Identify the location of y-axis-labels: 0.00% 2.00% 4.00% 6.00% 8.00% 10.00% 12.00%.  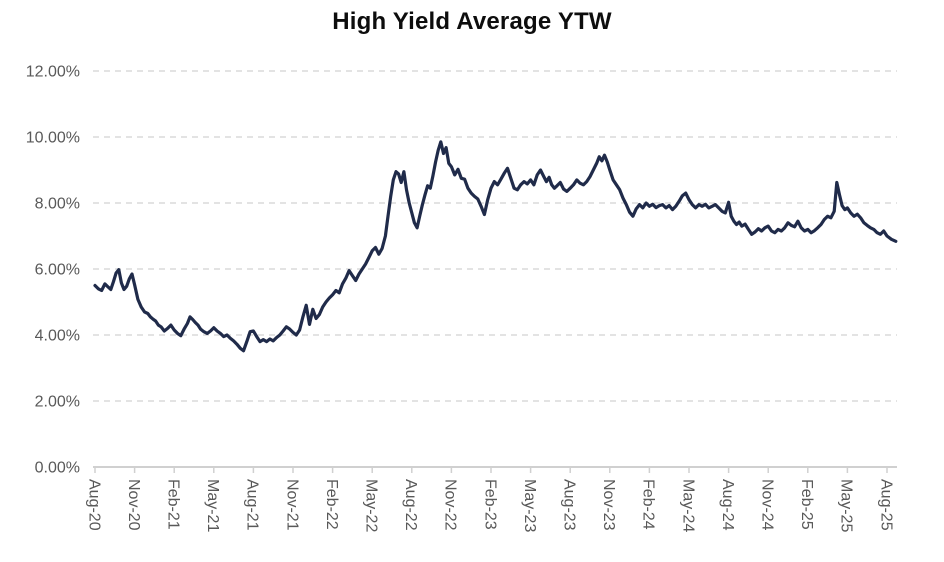
(53, 270).